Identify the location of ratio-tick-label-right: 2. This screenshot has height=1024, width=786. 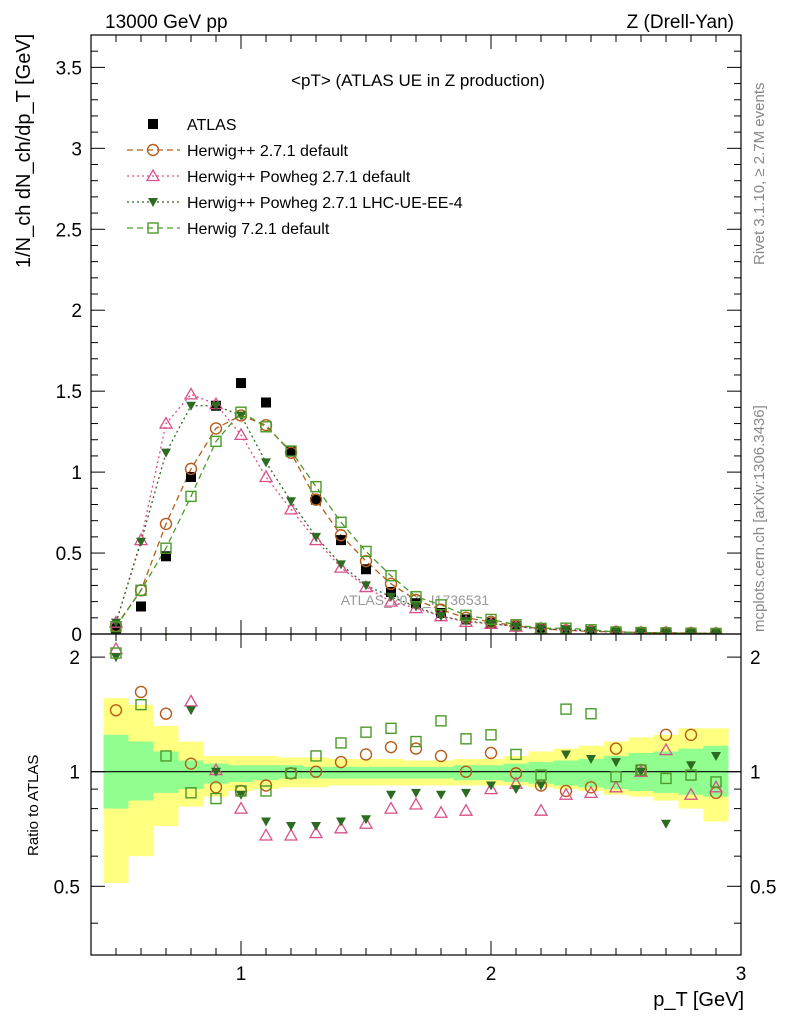
(755, 658).